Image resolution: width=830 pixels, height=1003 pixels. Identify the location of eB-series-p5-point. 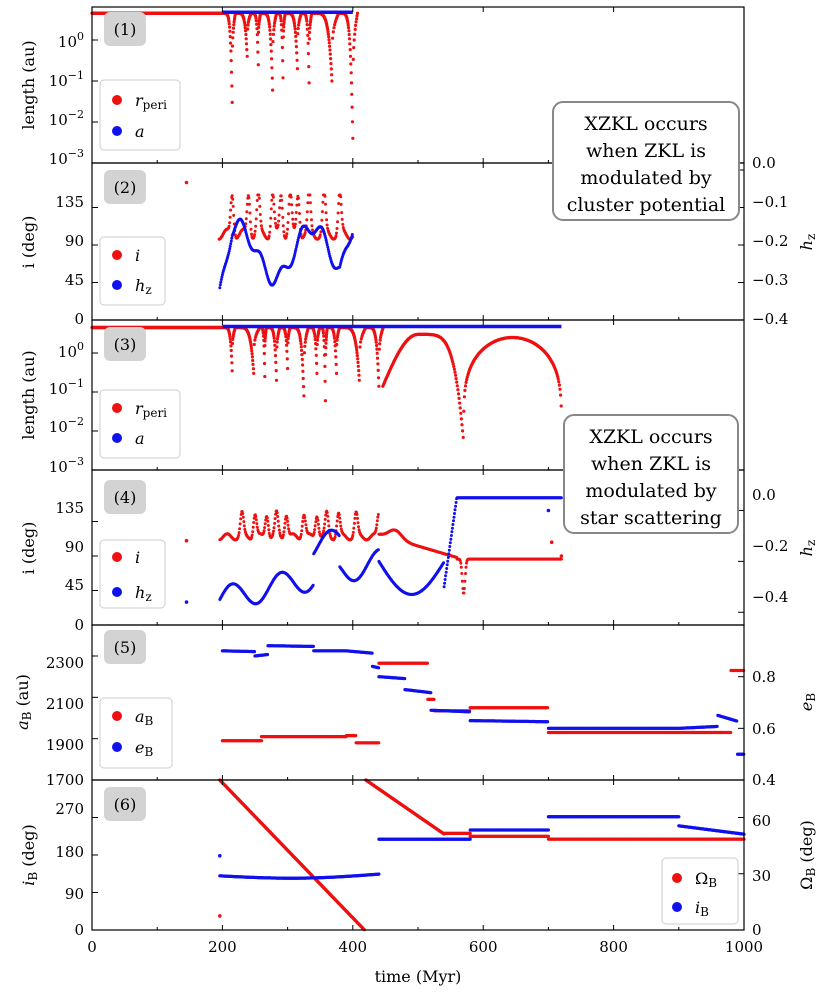
(267, 654).